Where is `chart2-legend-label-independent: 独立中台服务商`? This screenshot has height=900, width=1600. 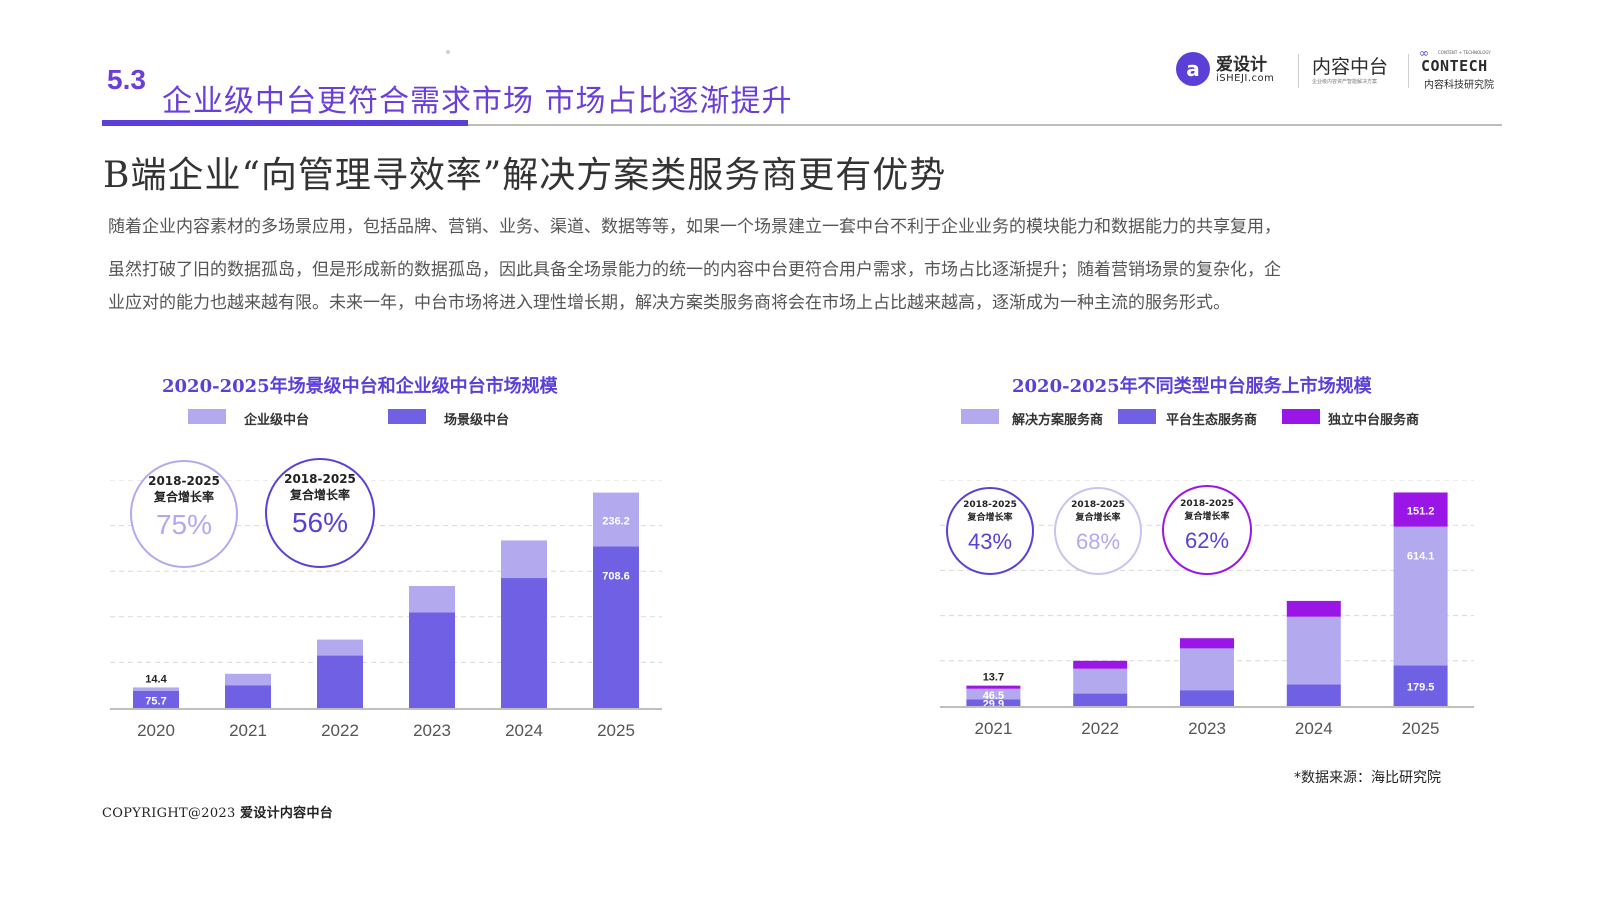 chart2-legend-label-independent: 独立中台服务商 is located at coordinates (1374, 420).